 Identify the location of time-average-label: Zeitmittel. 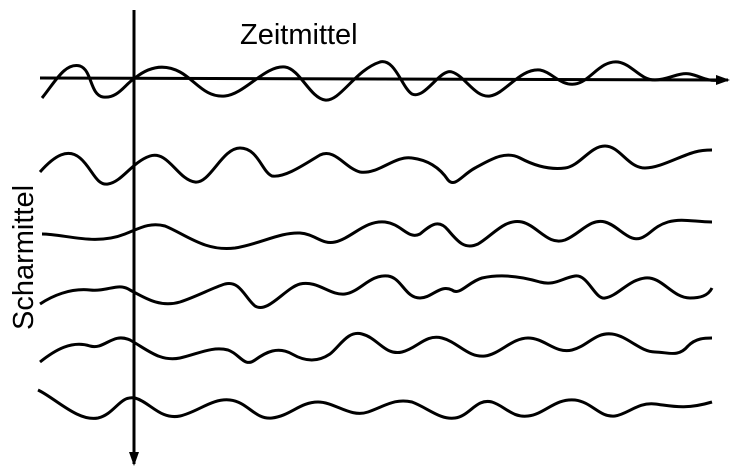
(299, 35).